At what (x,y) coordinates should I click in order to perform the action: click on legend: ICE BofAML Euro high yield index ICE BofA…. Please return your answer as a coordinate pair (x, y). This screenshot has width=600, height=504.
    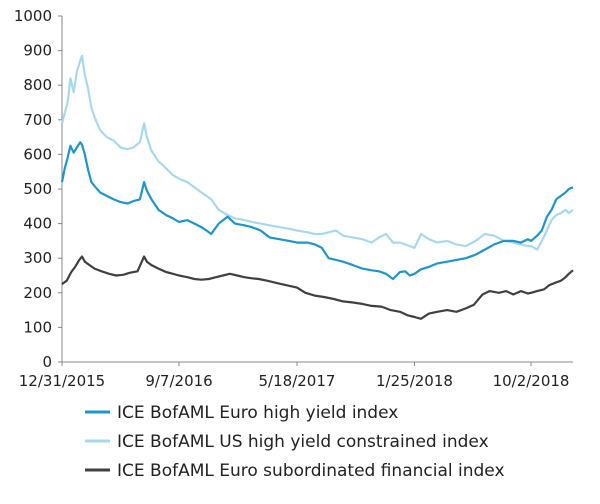
    Looking at the image, I should click on (295, 442).